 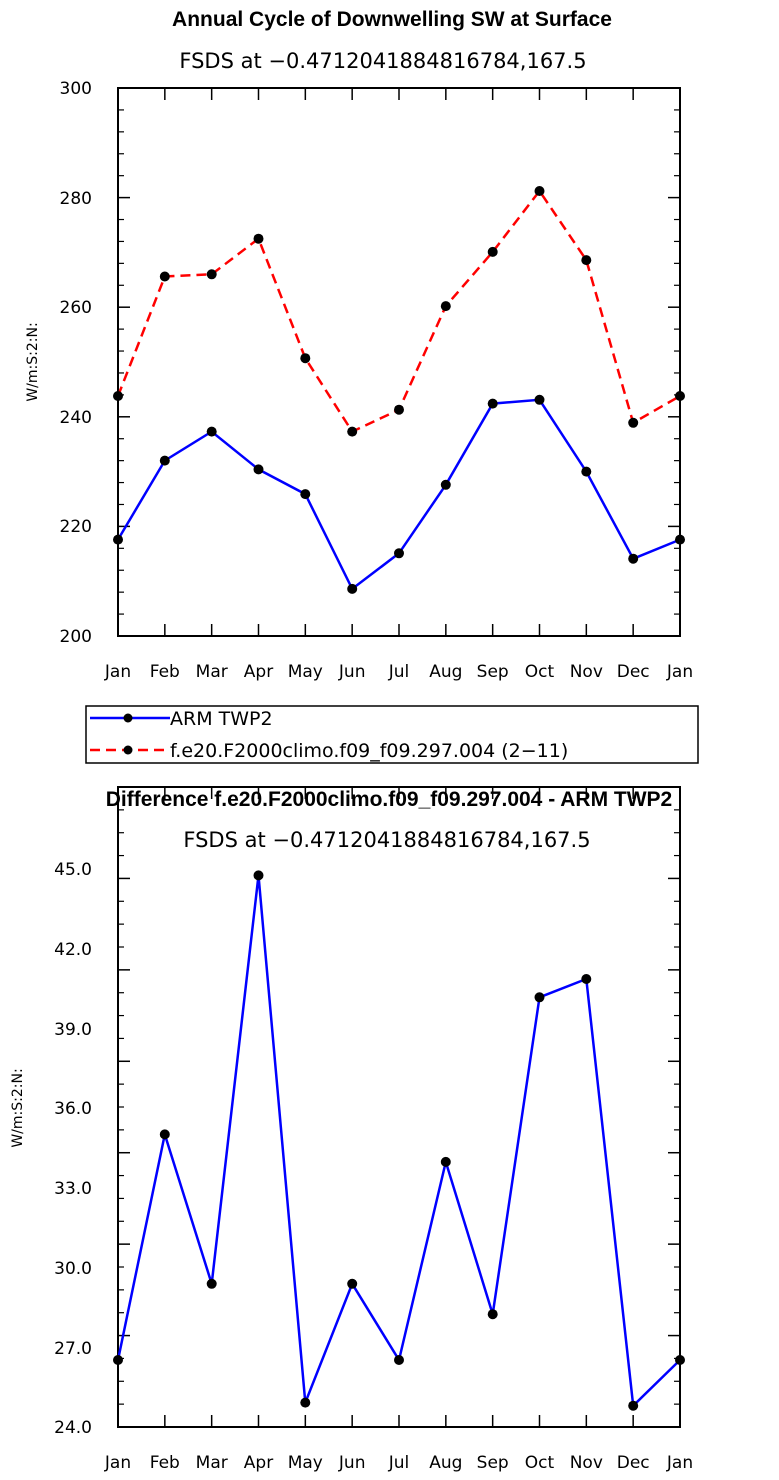 I want to click on top-chart-y-axis-label: W/m:S:2:N:, so click(x=33, y=361).